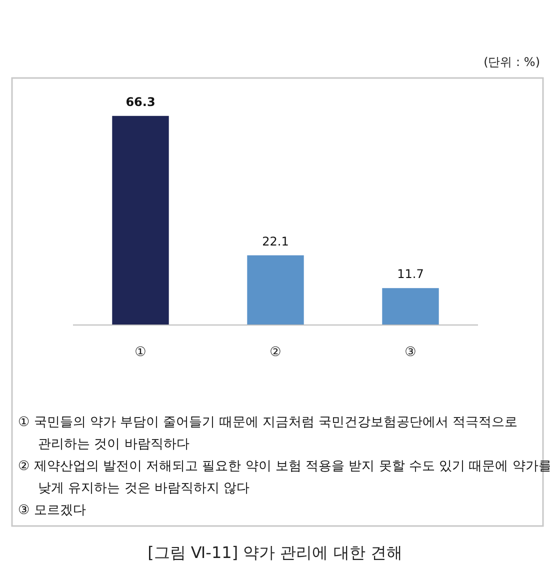  What do you see at coordinates (275, 552) in the screenshot?
I see `text: [그림 Ⅵ-11] 약가 관리에 대한 견해` at bounding box center [275, 552].